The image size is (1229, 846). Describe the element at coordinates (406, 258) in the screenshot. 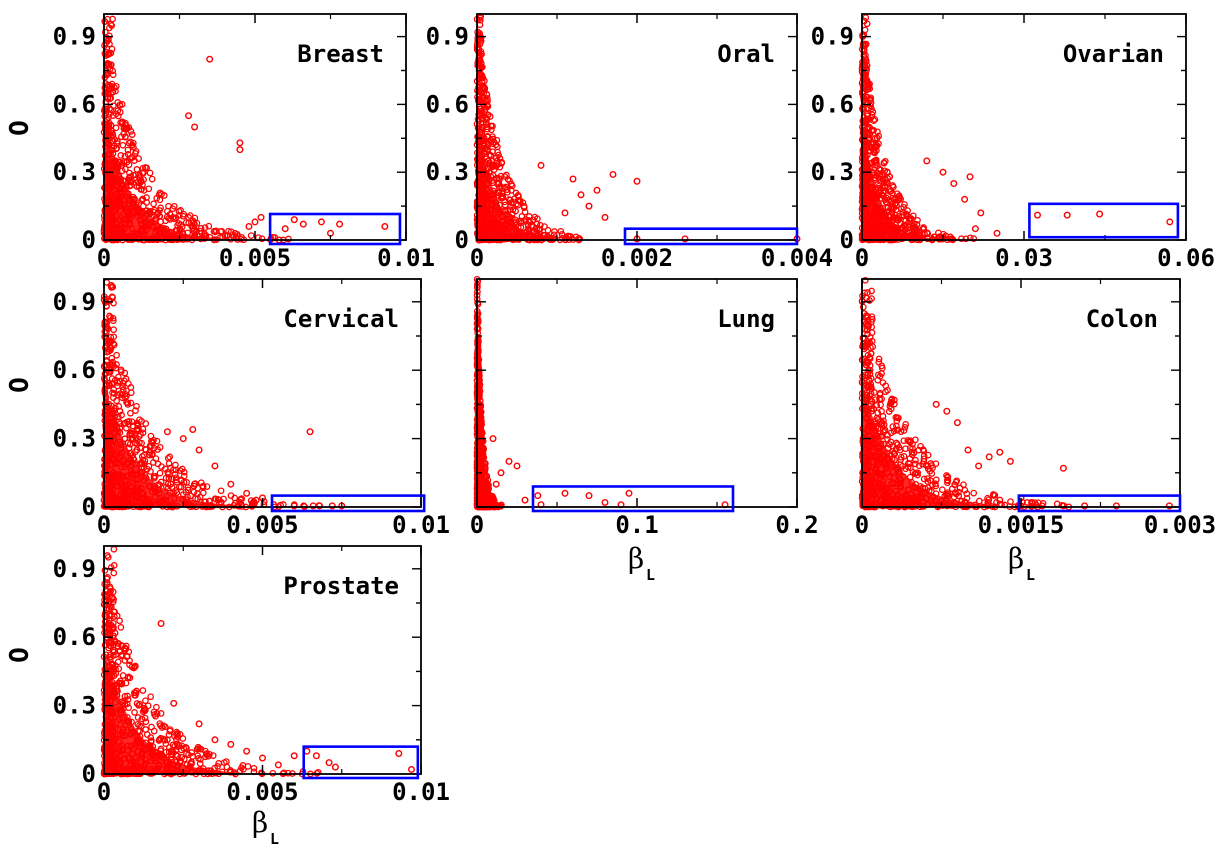

I see `x-tick-label: 0.01` at that location.